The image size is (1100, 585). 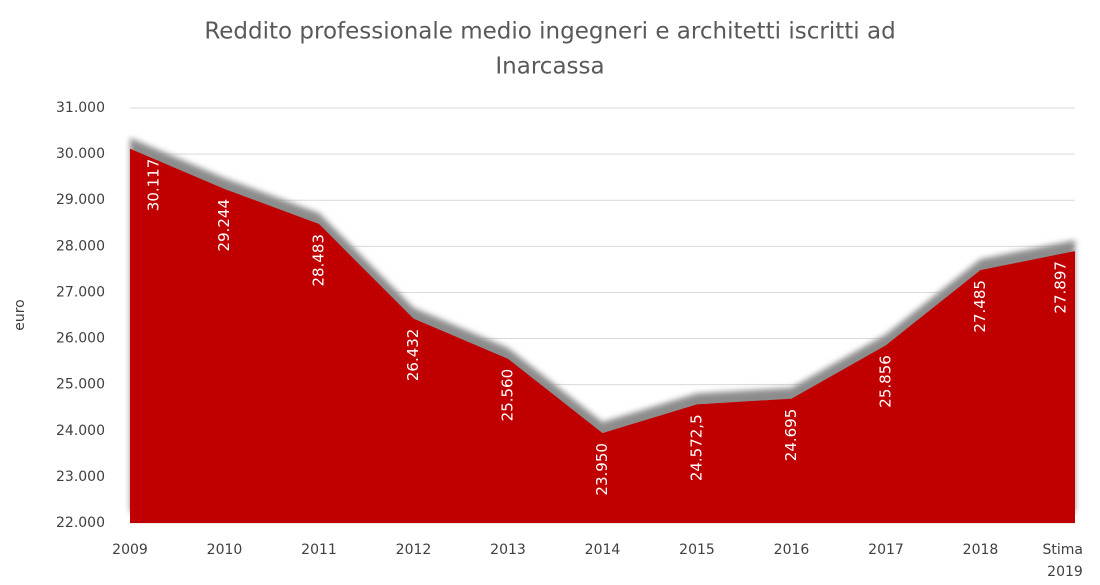 I want to click on y-axis-label: euro, so click(x=20, y=315).